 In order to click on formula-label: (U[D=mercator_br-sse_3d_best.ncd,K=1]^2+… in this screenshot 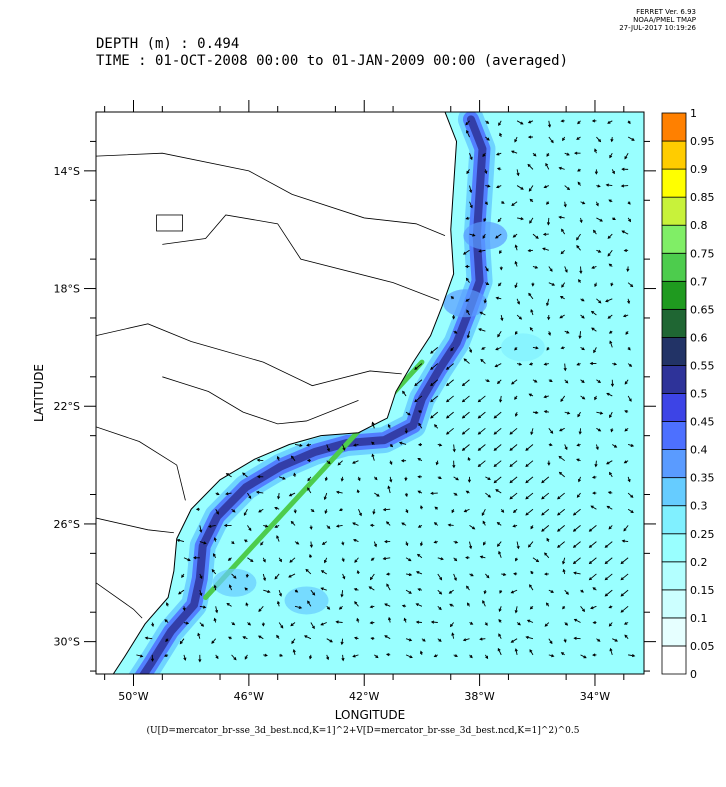, I will do `click(363, 731)`.